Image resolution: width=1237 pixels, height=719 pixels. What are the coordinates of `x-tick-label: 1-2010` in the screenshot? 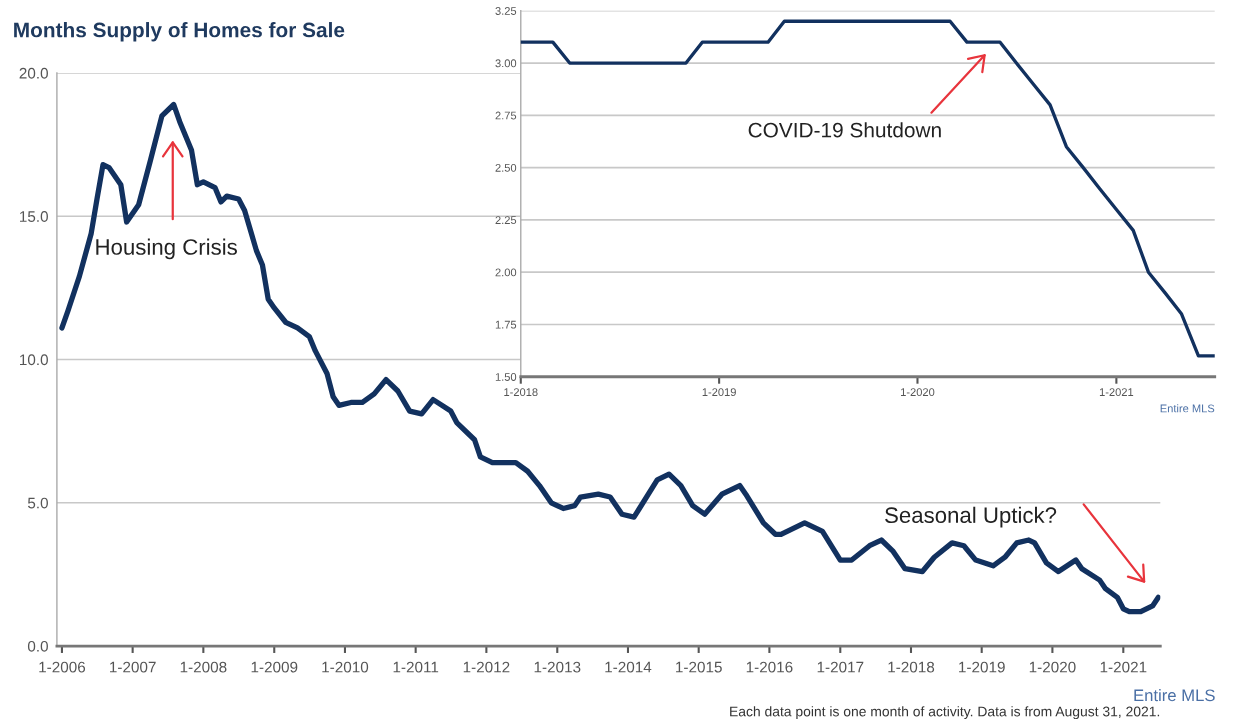 It's located at (345, 667).